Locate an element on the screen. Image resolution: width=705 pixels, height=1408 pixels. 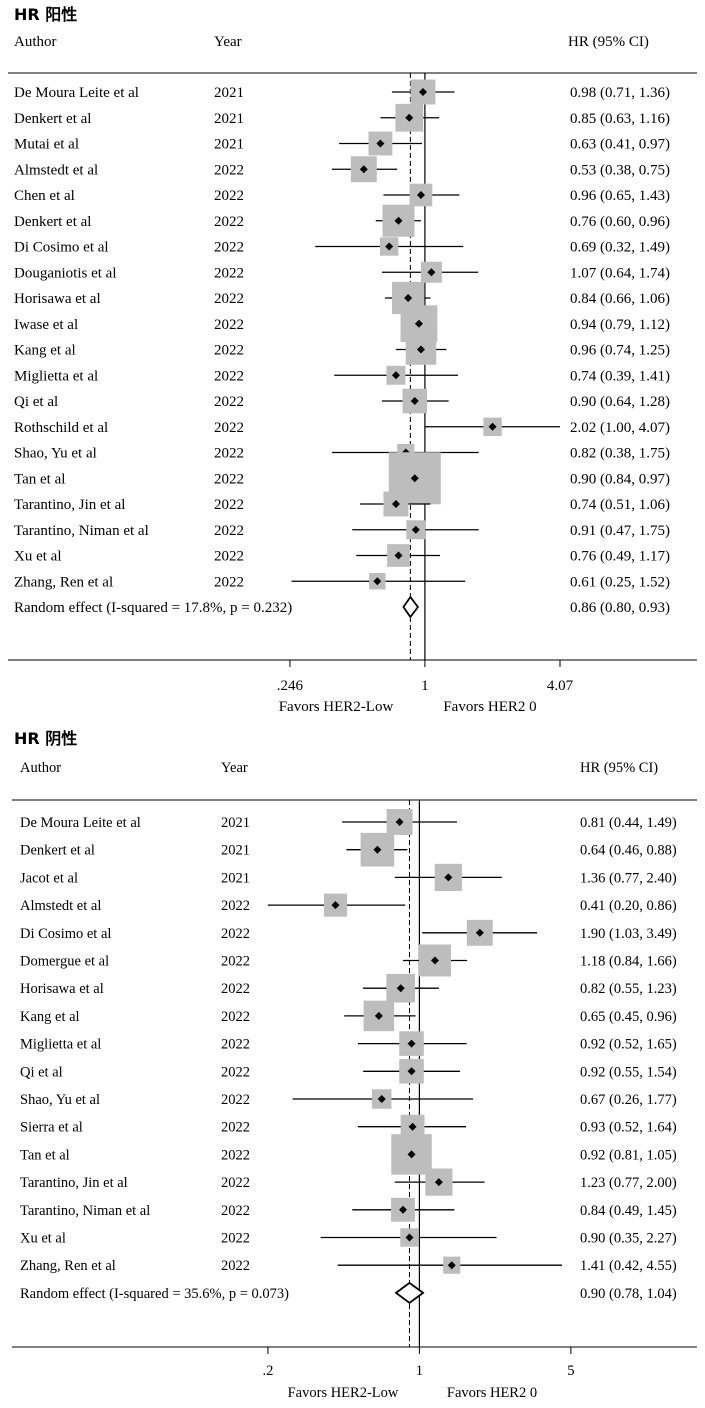
study-estimate-label: 0.85 (0.63, 1.16) is located at coordinates (620, 119).